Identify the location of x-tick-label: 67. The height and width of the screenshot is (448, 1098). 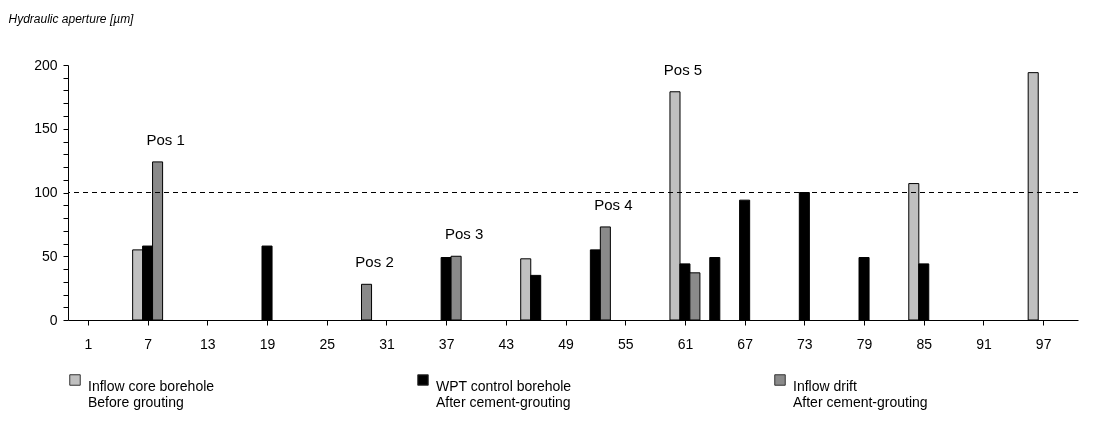
(745, 343).